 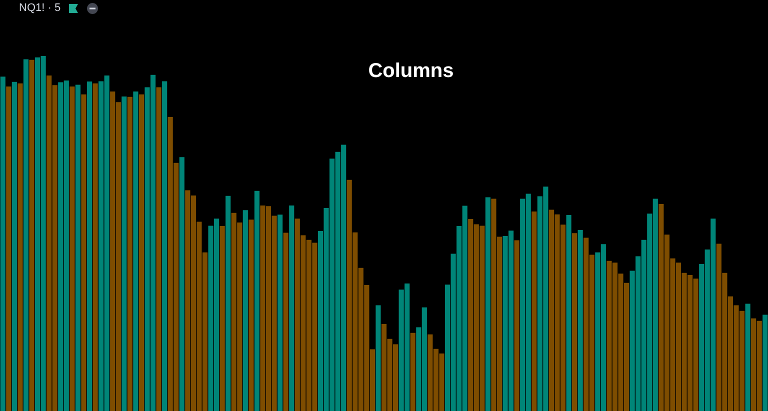 I want to click on chart-subtitle: NQ1! · 5, so click(x=40, y=8).